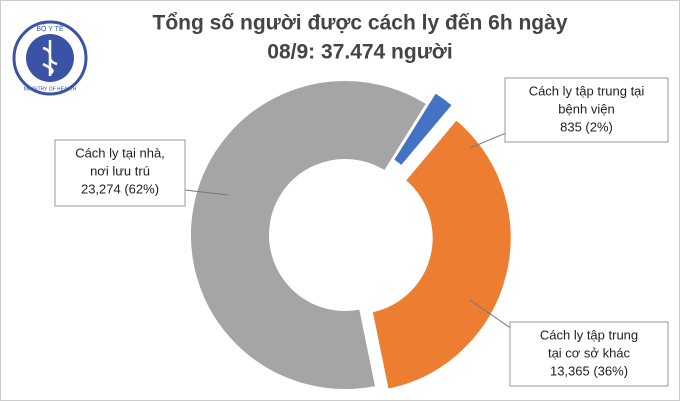 This screenshot has width=680, height=401. What do you see at coordinates (586, 126) in the screenshot?
I see `value-label: 835 (2%)` at bounding box center [586, 126].